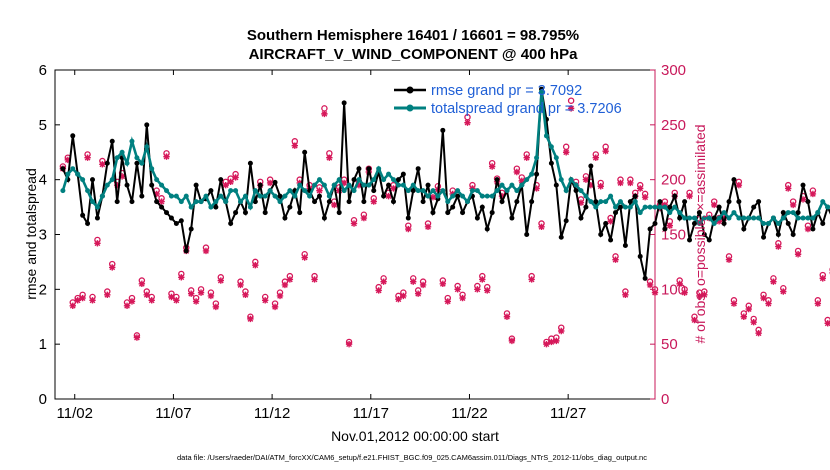  What do you see at coordinates (571, 100) in the screenshot?
I see `obs-possible-point` at bounding box center [571, 100].